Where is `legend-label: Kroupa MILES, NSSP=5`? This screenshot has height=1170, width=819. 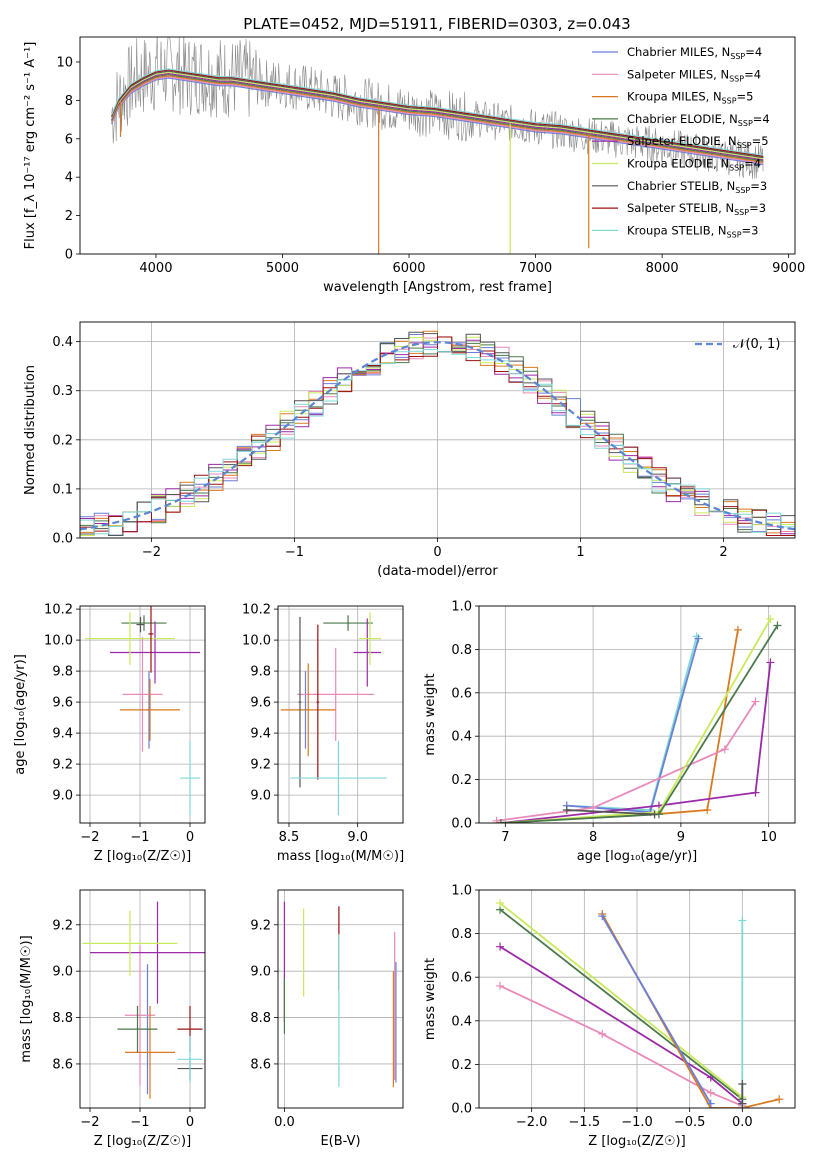
legend-label: Kroupa MILES, NSSP=5 is located at coordinates (690, 98).